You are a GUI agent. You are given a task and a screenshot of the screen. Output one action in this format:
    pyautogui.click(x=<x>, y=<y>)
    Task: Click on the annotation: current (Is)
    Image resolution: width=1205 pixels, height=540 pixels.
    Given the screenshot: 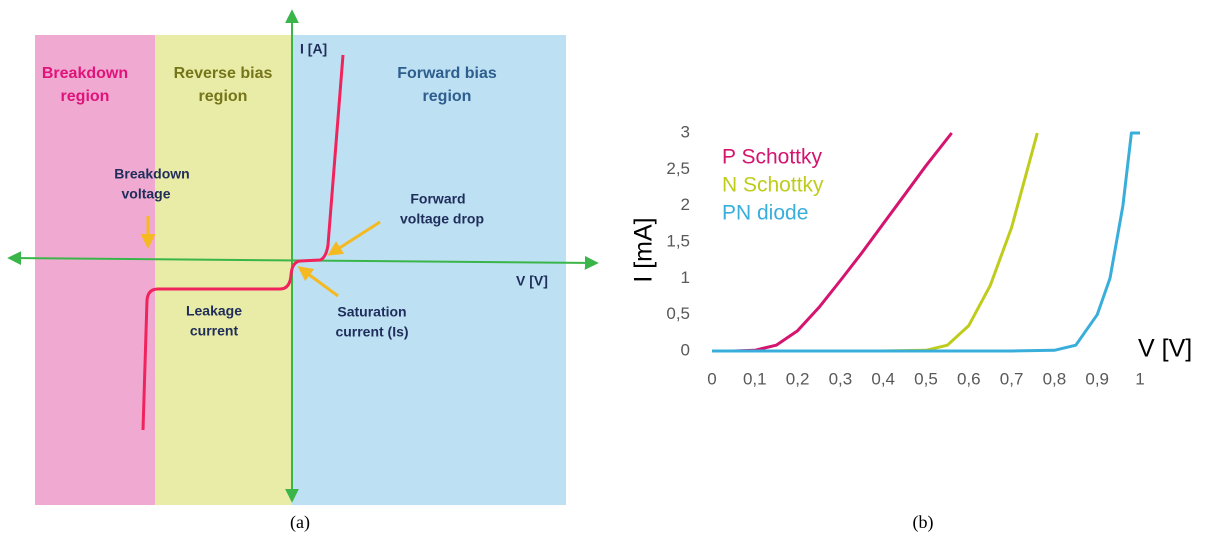 What is the action you would take?
    pyautogui.click(x=371, y=332)
    